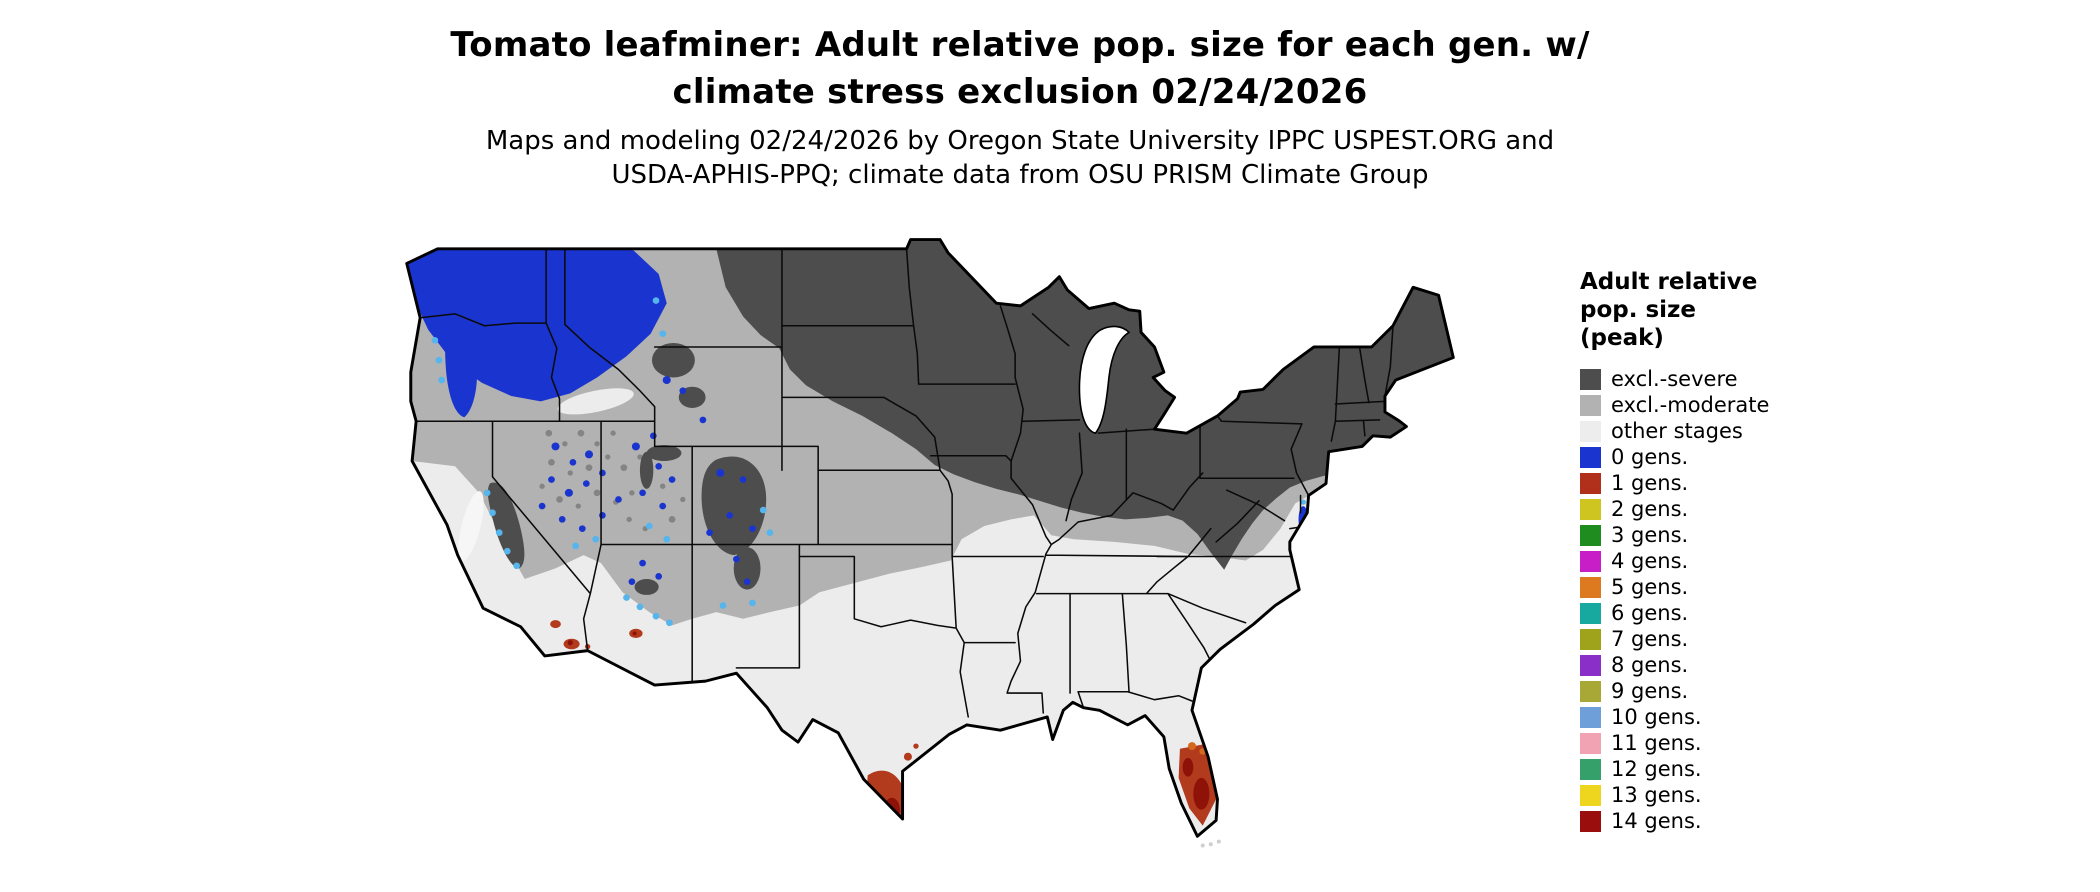  What do you see at coordinates (1650, 612) in the screenshot?
I see `legend-label: 6 gens.` at bounding box center [1650, 612].